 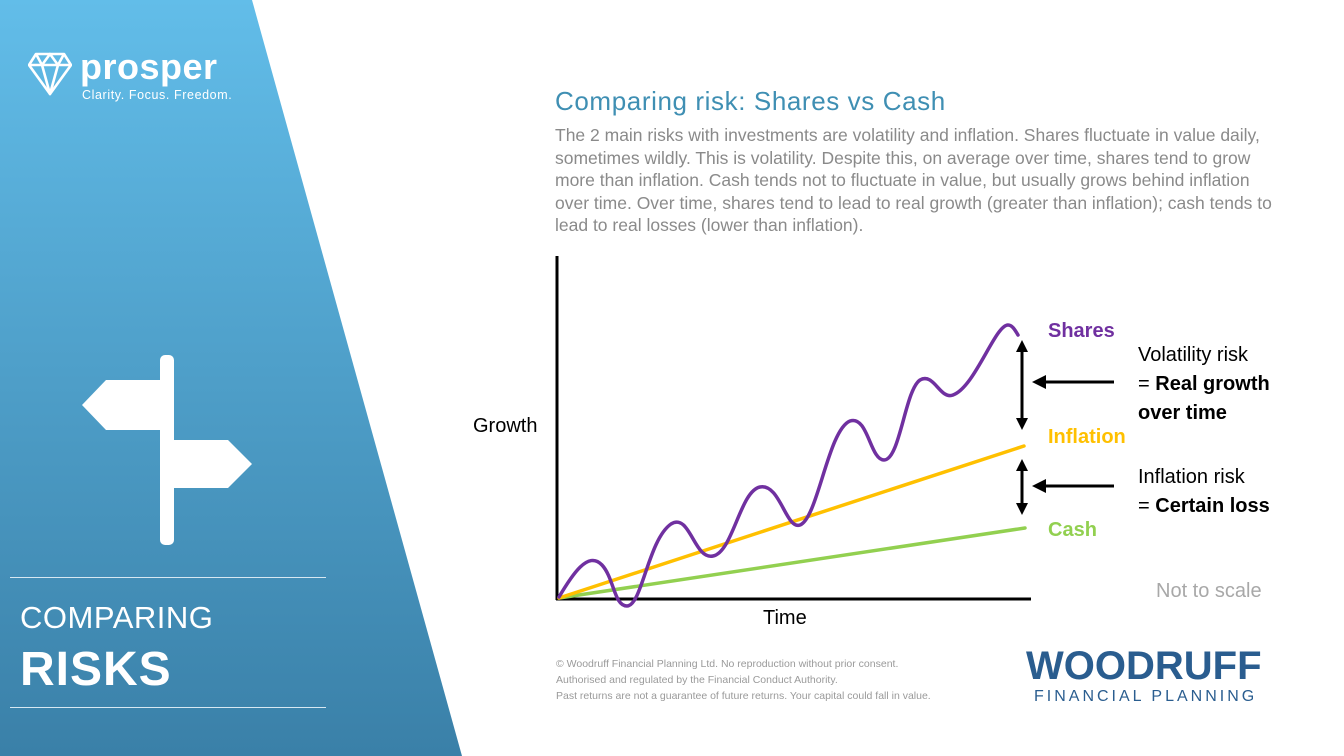 I want to click on section-divider-bottom, so click(x=168, y=707).